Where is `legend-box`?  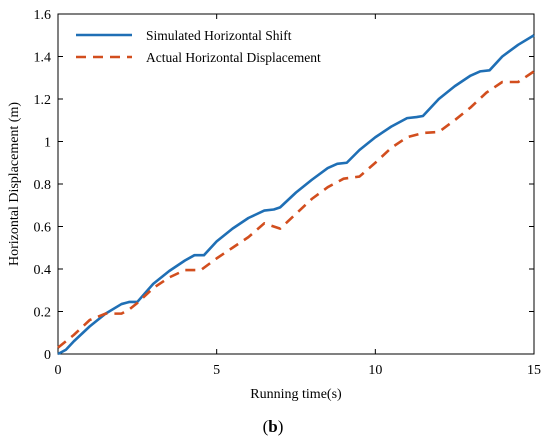
legend-box is located at coordinates (216, 48).